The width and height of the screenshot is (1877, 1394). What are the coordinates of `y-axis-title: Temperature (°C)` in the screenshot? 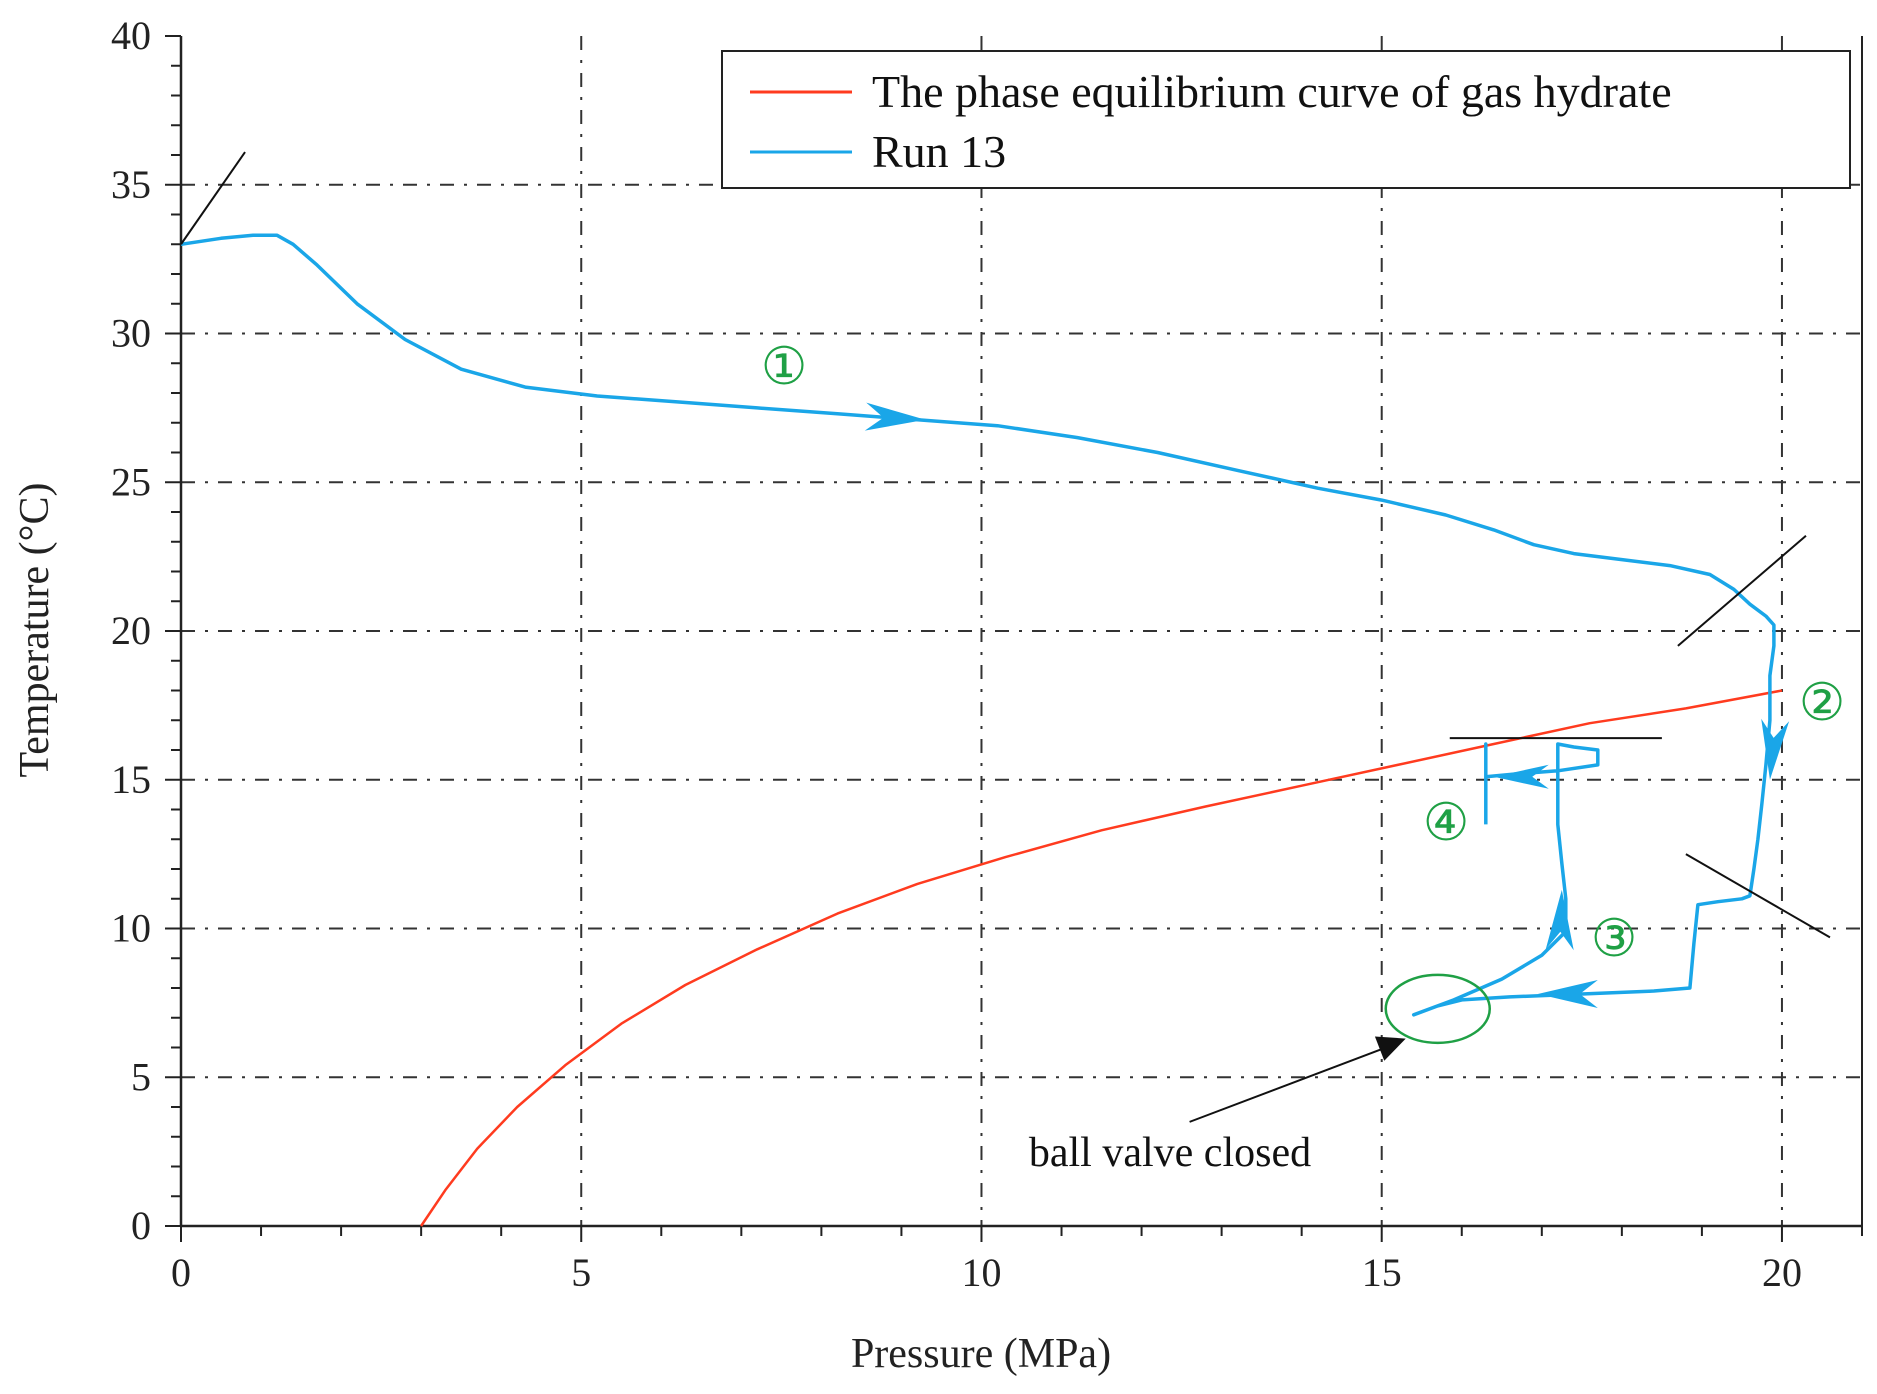 It's located at (35, 630).